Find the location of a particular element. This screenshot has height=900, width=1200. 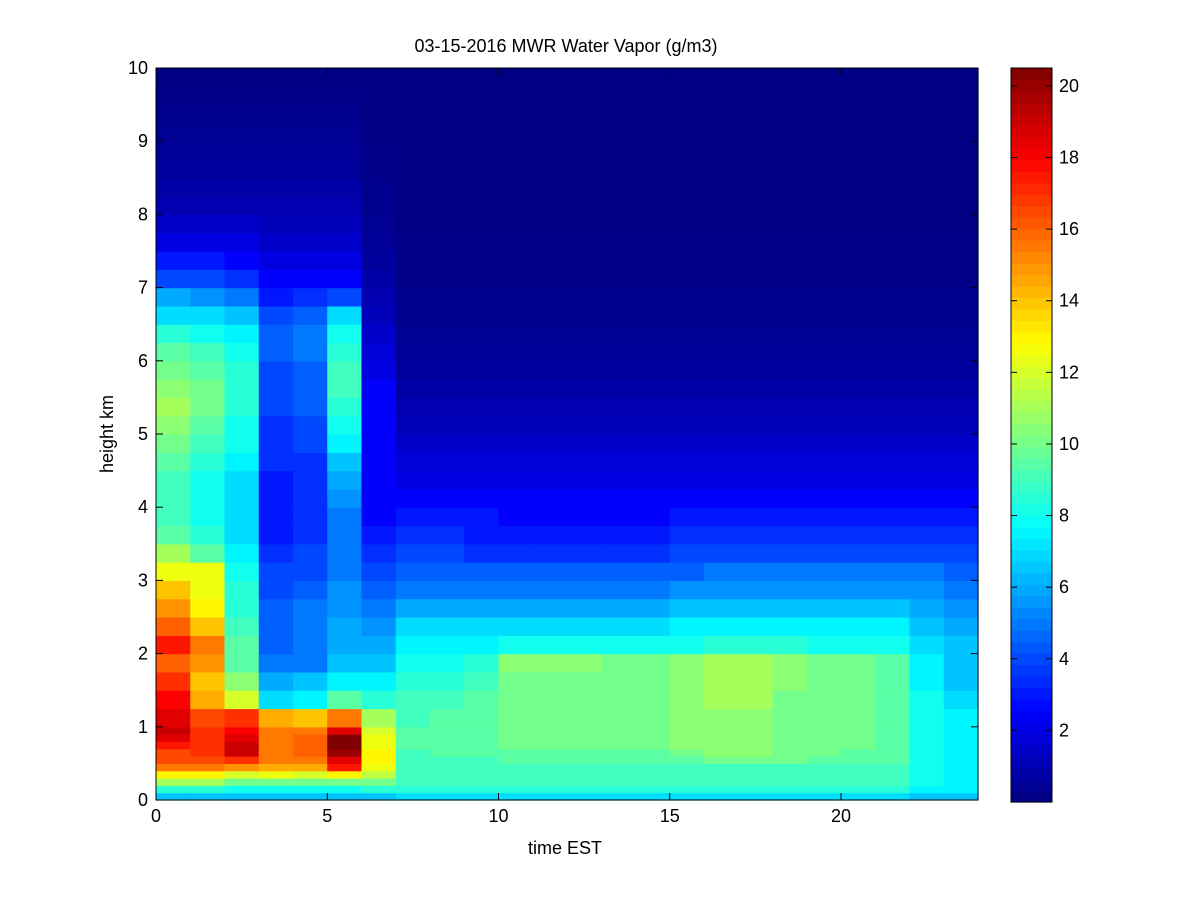

y-tick-label: 0 is located at coordinates (143, 800).